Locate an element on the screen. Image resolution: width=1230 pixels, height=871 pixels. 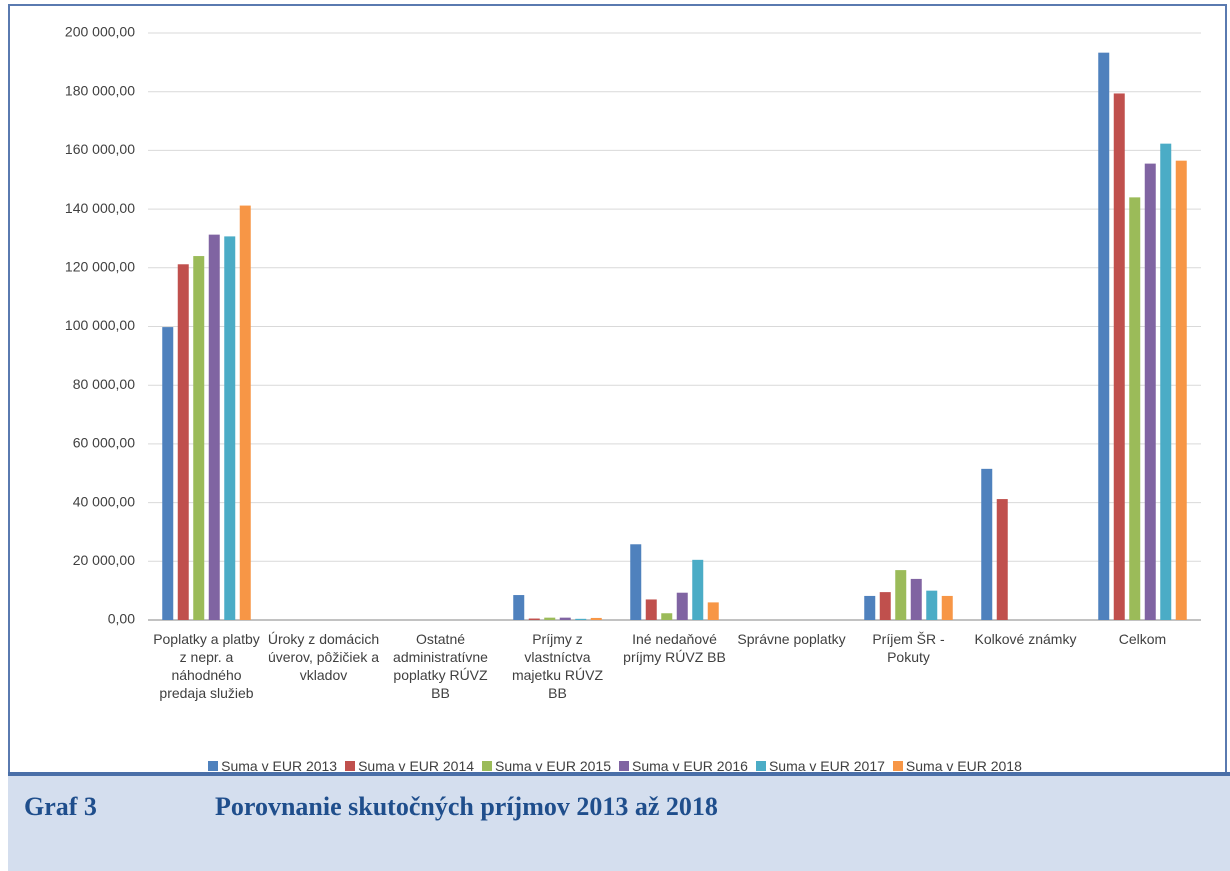
legend-label: Suma v EUR 2014 is located at coordinates (416, 766).